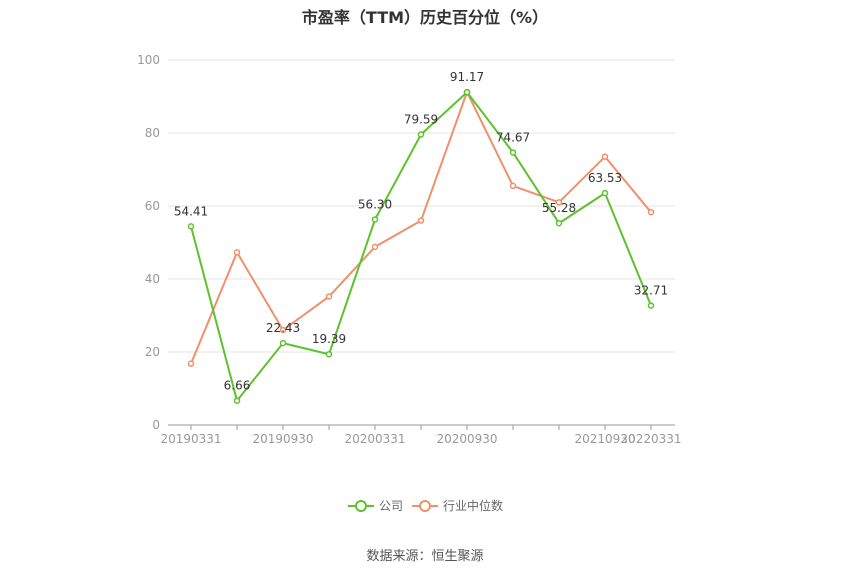 The width and height of the screenshot is (850, 575). Describe the element at coordinates (148, 60) in the screenshot. I see `y-tick-label: 100` at that location.